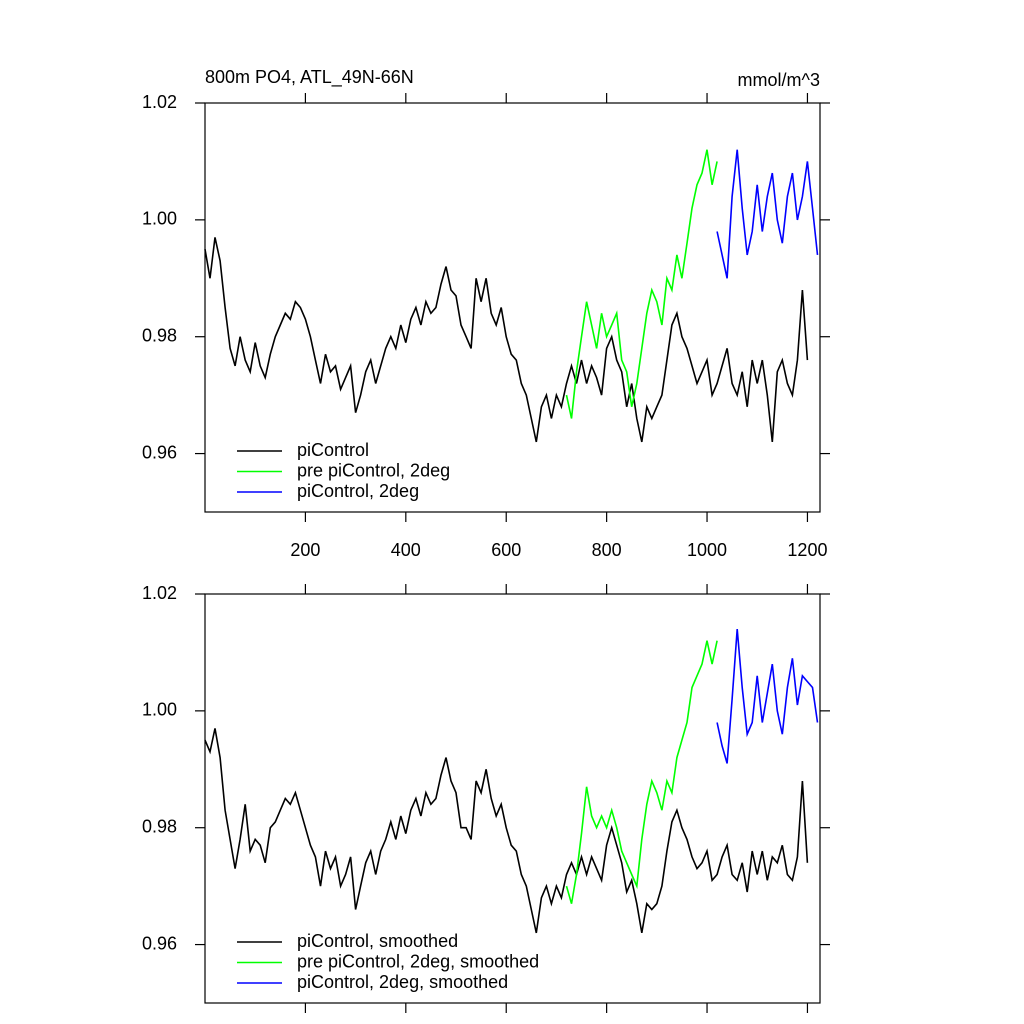 This screenshot has width=1024, height=1024. I want to click on x-tick-label: 1200, so click(807, 550).